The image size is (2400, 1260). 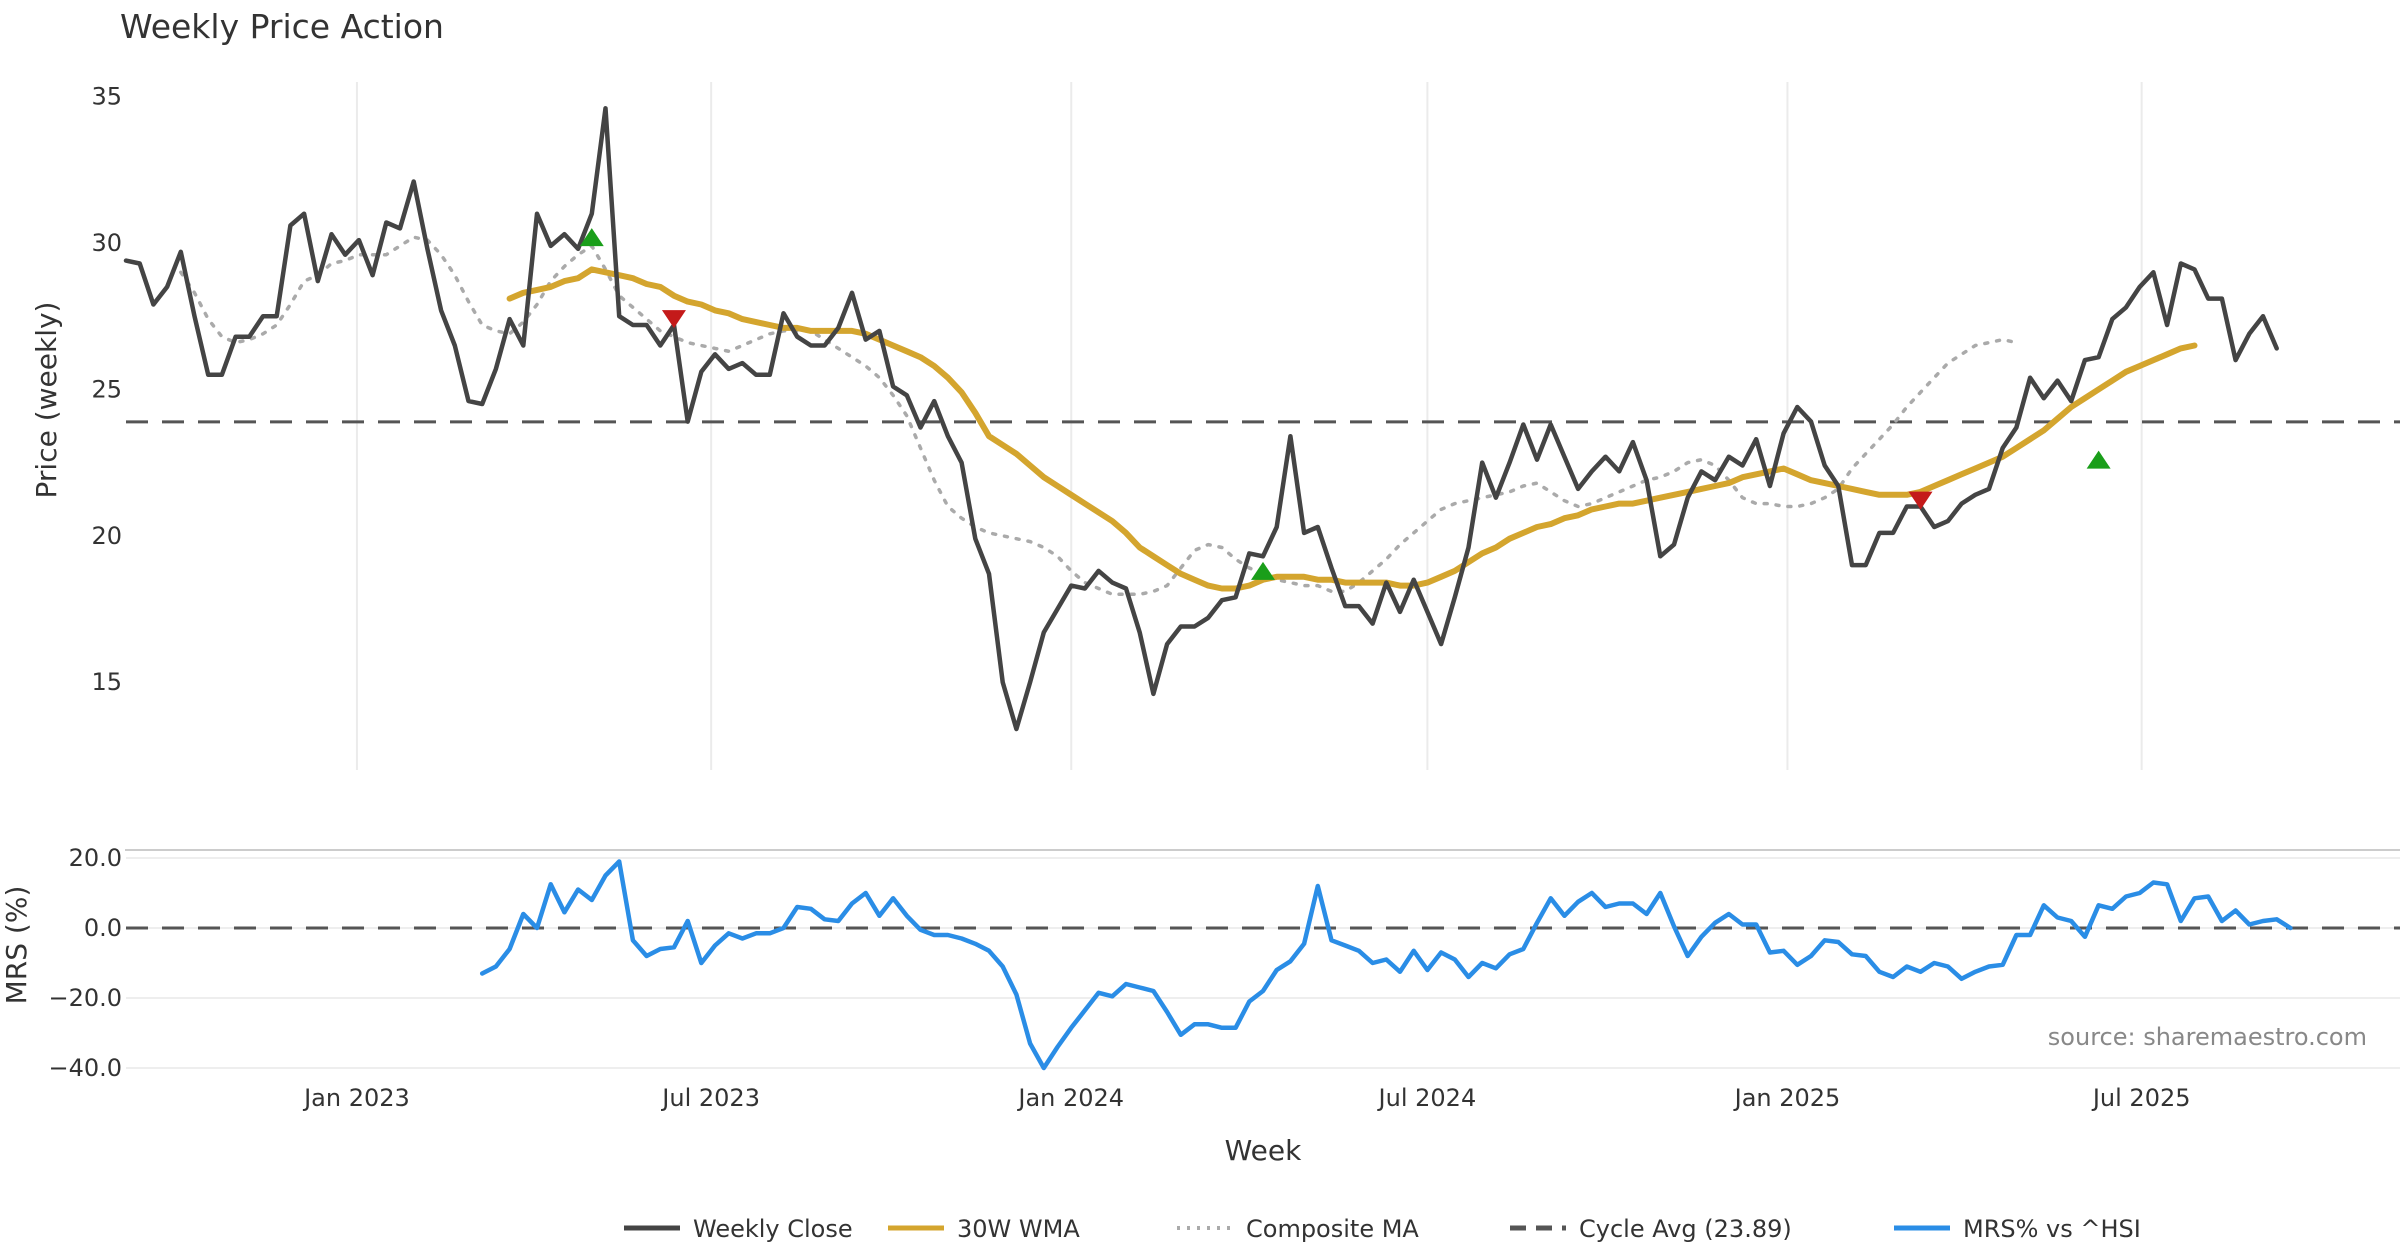 I want to click on x-tick-label: Jan 2023, so click(x=356, y=1098).